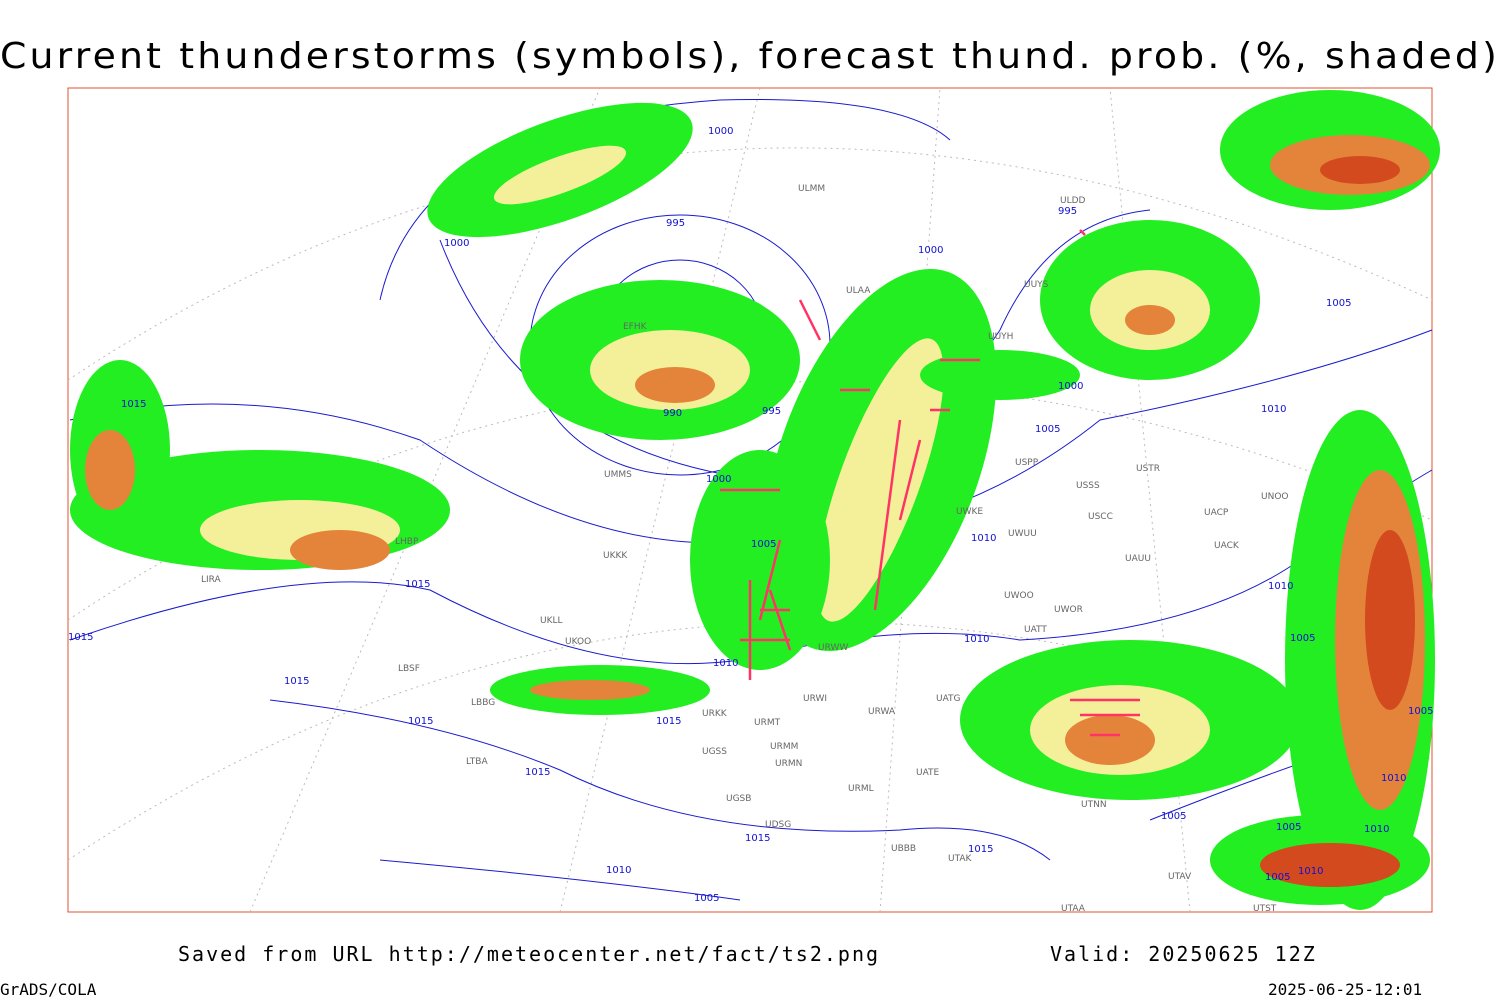  Describe the element at coordinates (767, 723) in the screenshot. I see `station-code: URMT` at that location.